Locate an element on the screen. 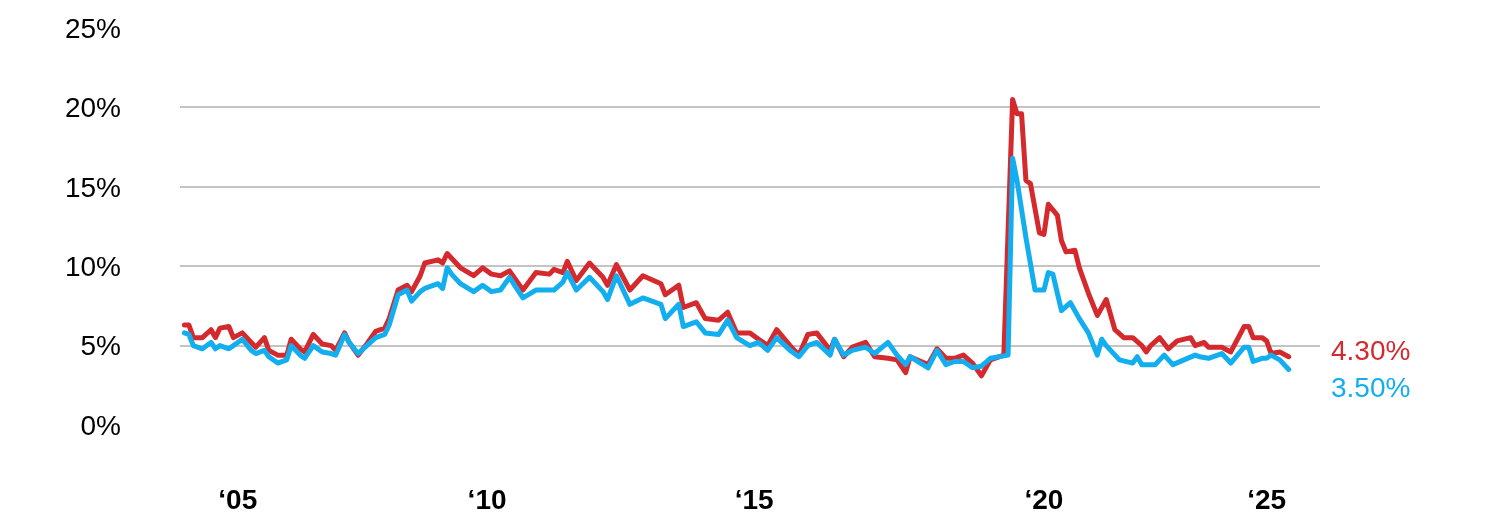 The height and width of the screenshot is (528, 1487). x-tick-label: ‘25 is located at coordinates (1267, 499).